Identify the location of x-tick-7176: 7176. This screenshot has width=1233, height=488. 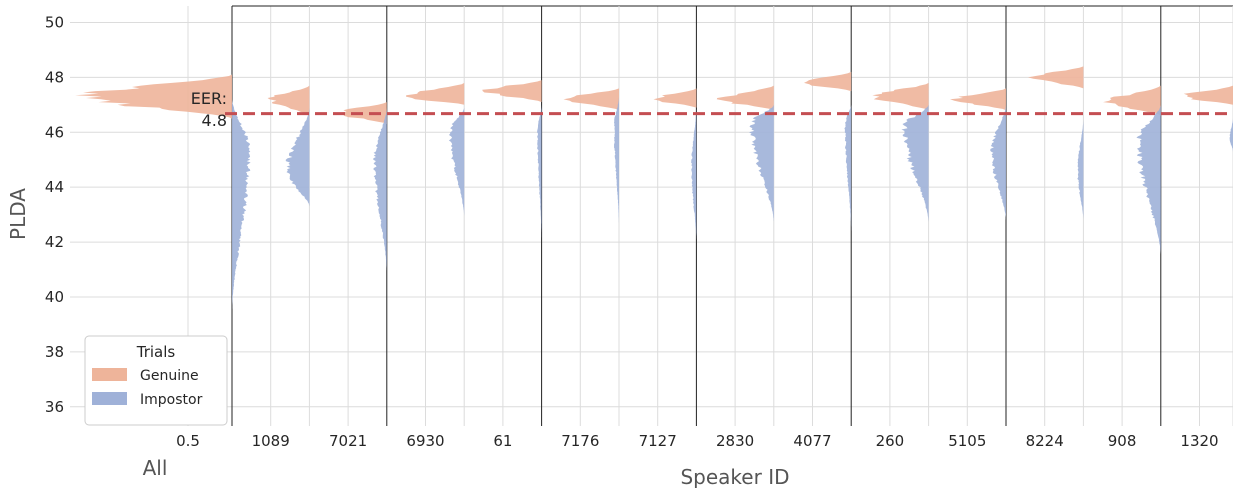
(580, 441).